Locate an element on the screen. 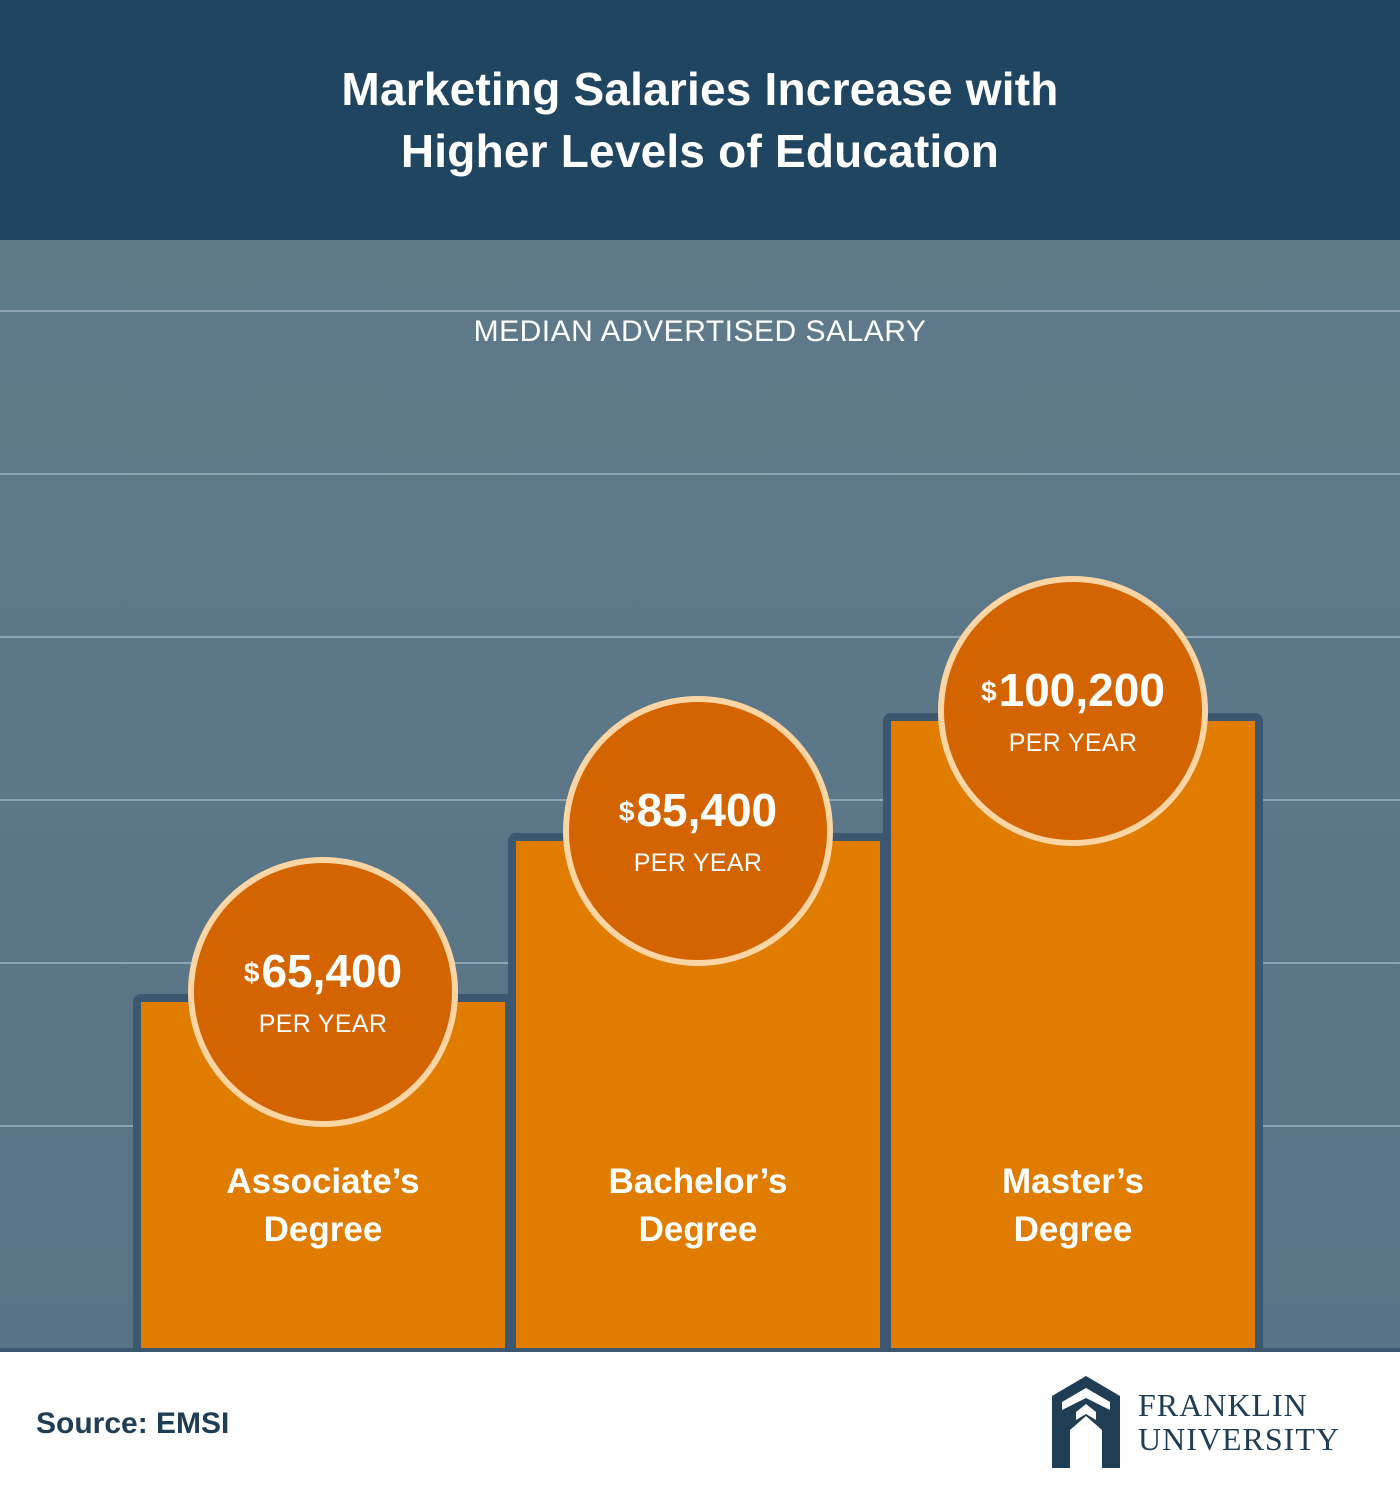 Image resolution: width=1400 pixels, height=1490 pixels. chart-title-line1: Marketing Salaries Increase with is located at coordinates (700, 89).